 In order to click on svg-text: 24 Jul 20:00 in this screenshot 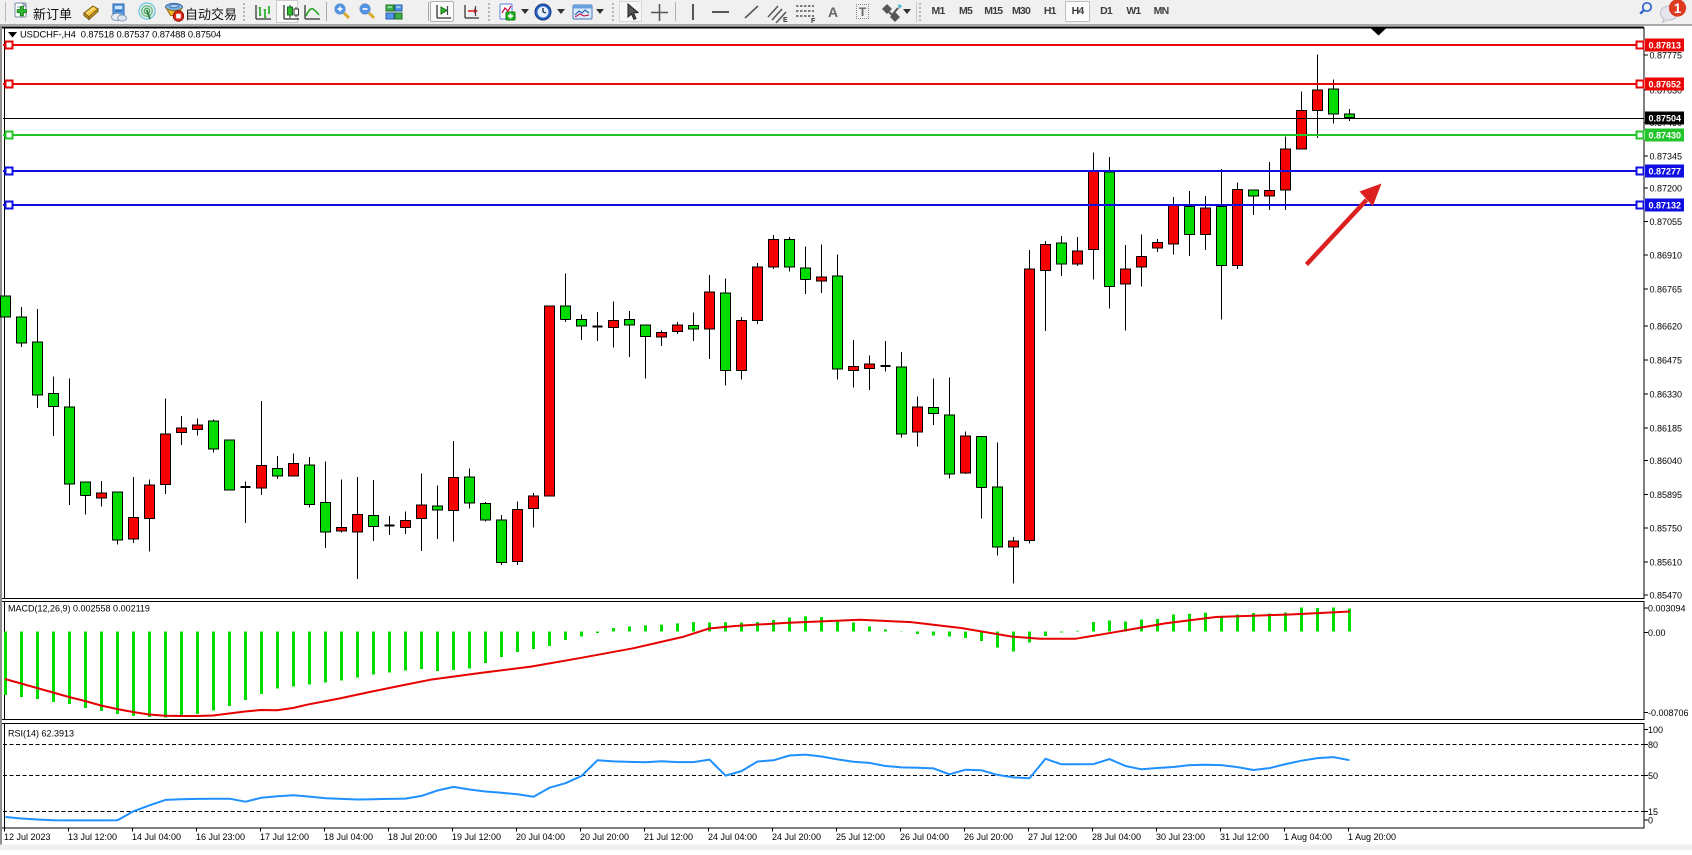, I will do `click(796, 837)`.